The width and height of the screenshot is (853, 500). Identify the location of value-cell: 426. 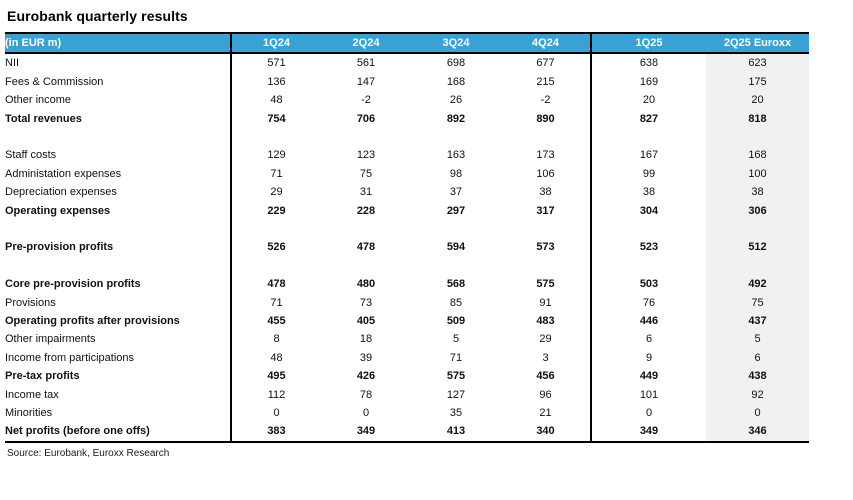
(366, 376).